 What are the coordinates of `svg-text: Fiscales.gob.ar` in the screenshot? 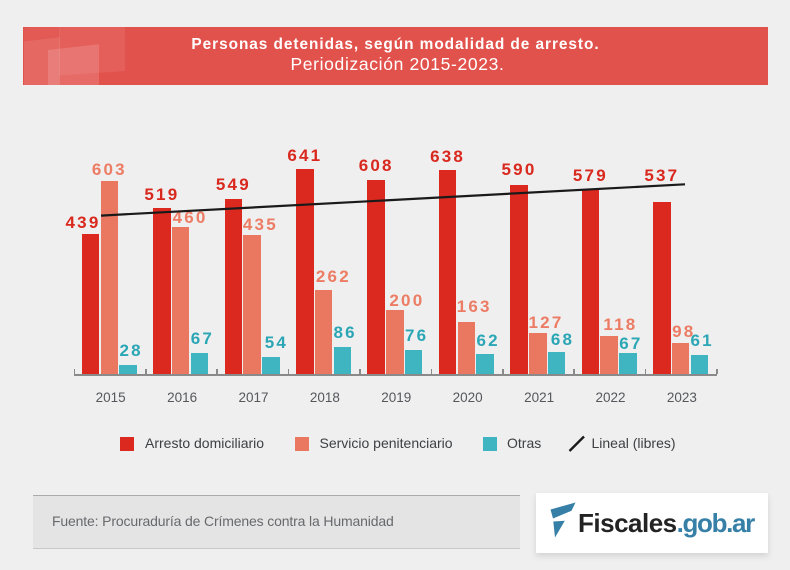 It's located at (666, 523).